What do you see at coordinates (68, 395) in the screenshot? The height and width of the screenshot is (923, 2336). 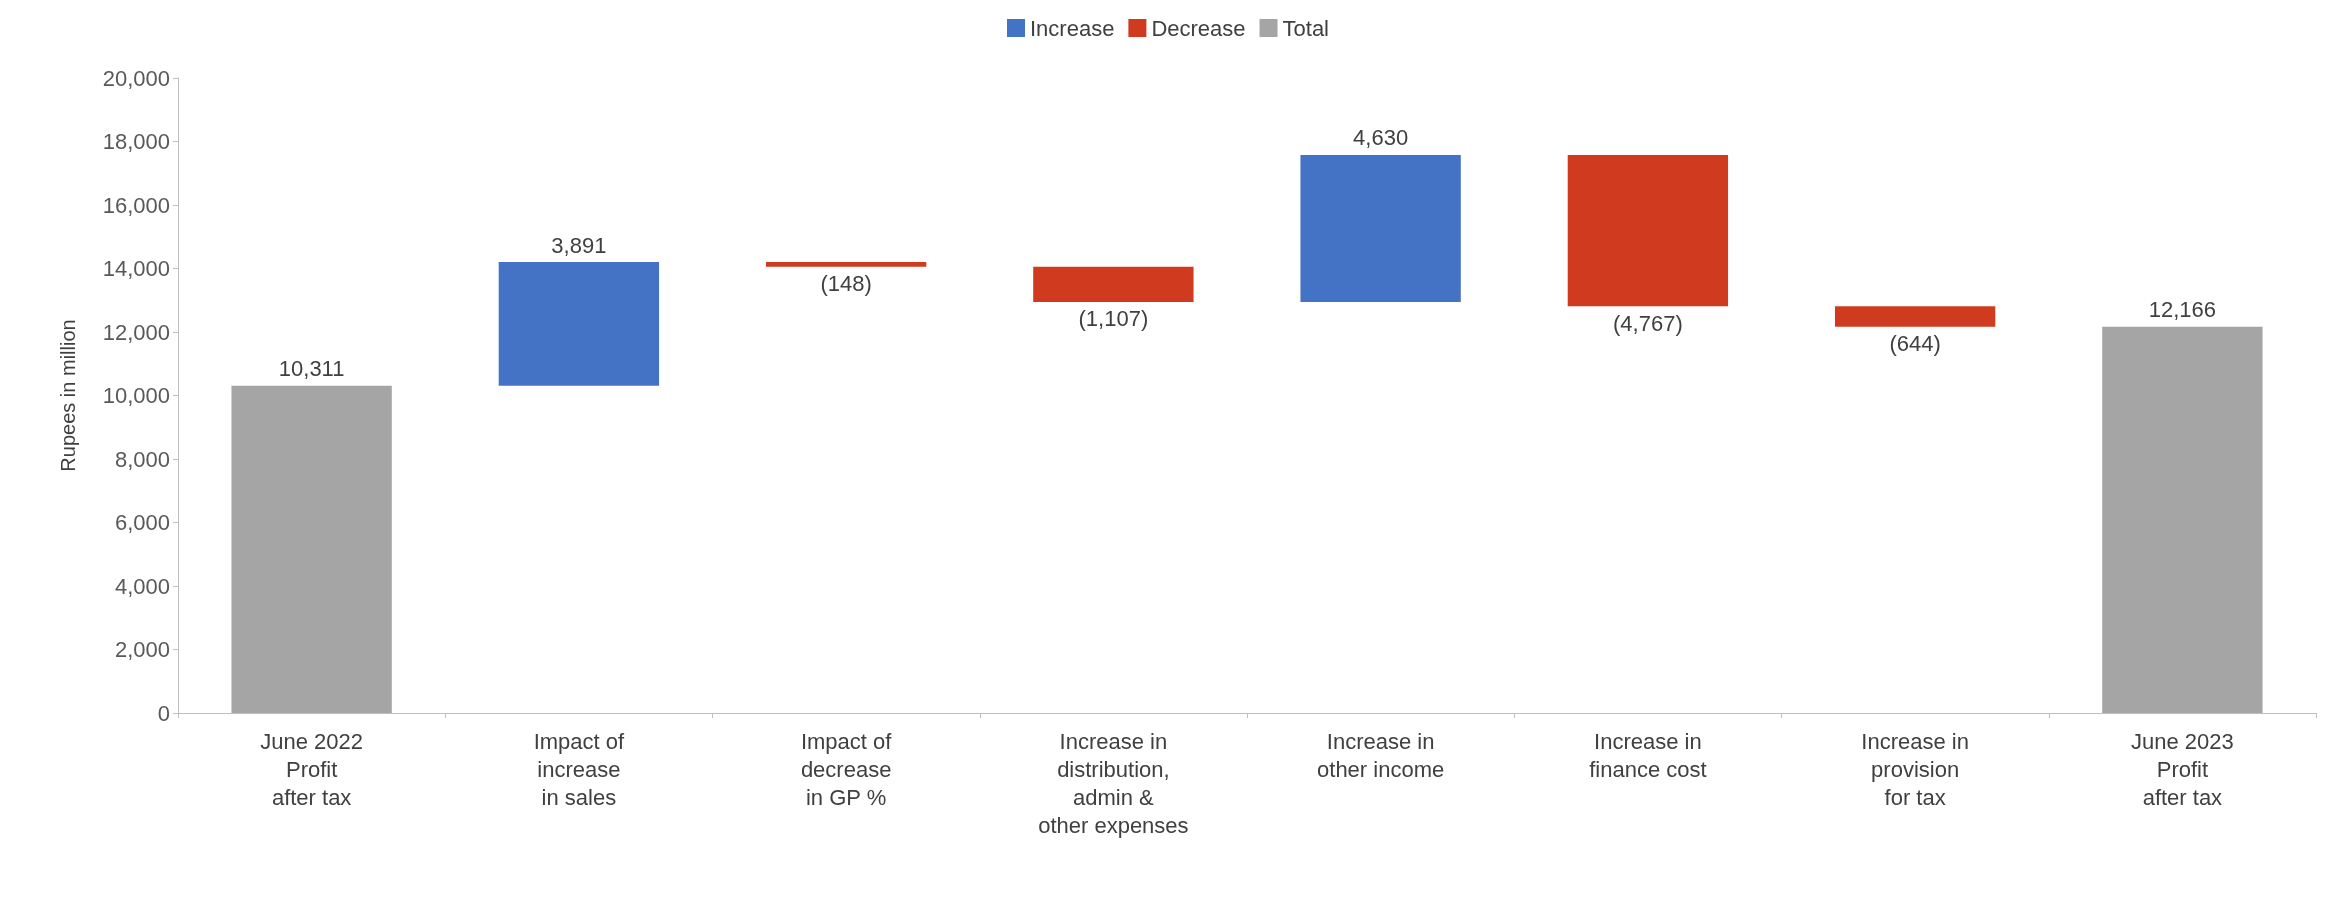 I see `y-axis-title: Rupees in million` at bounding box center [68, 395].